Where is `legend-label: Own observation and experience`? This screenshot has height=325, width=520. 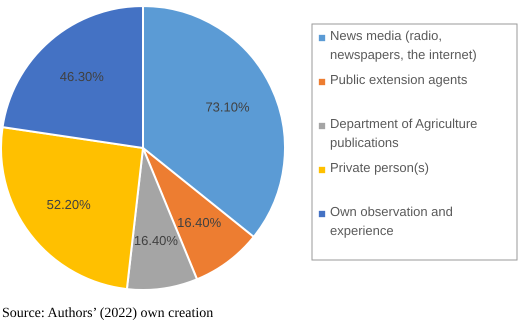 legend-label: Own observation and experience is located at coordinates (391, 221).